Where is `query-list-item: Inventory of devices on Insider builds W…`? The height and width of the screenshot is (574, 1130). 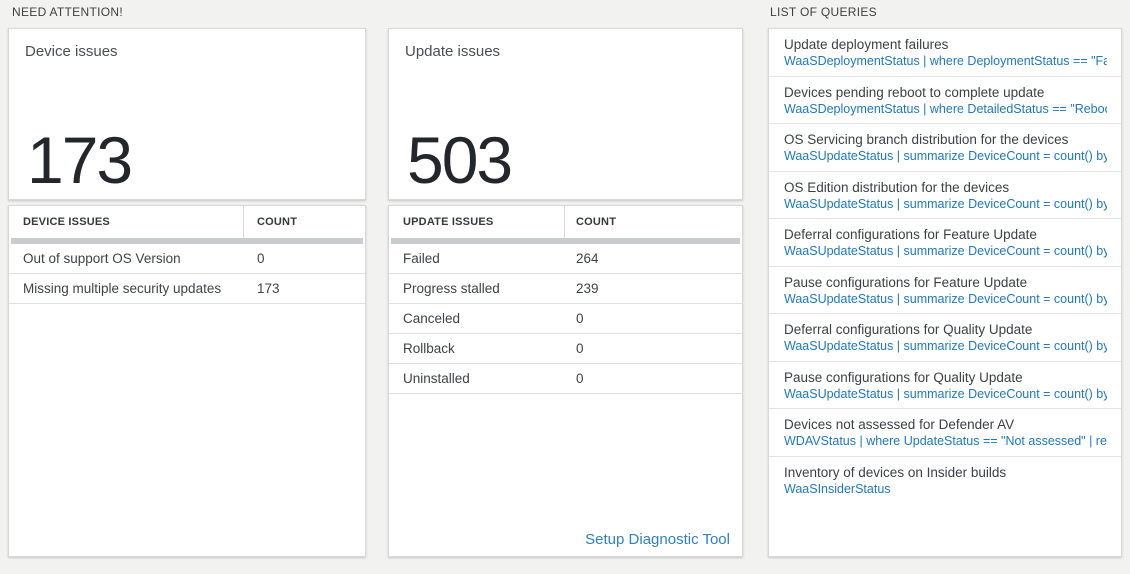 query-list-item: Inventory of devices on Insider builds W… is located at coordinates (945, 481).